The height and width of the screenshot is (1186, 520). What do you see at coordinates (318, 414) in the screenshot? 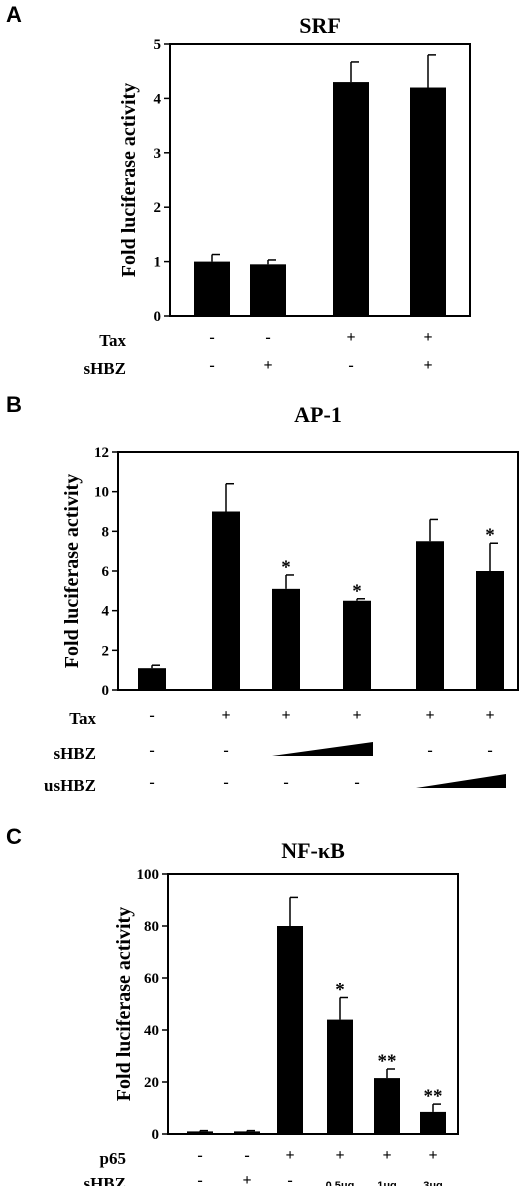
I see `chart-title: AP-1` at bounding box center [318, 414].